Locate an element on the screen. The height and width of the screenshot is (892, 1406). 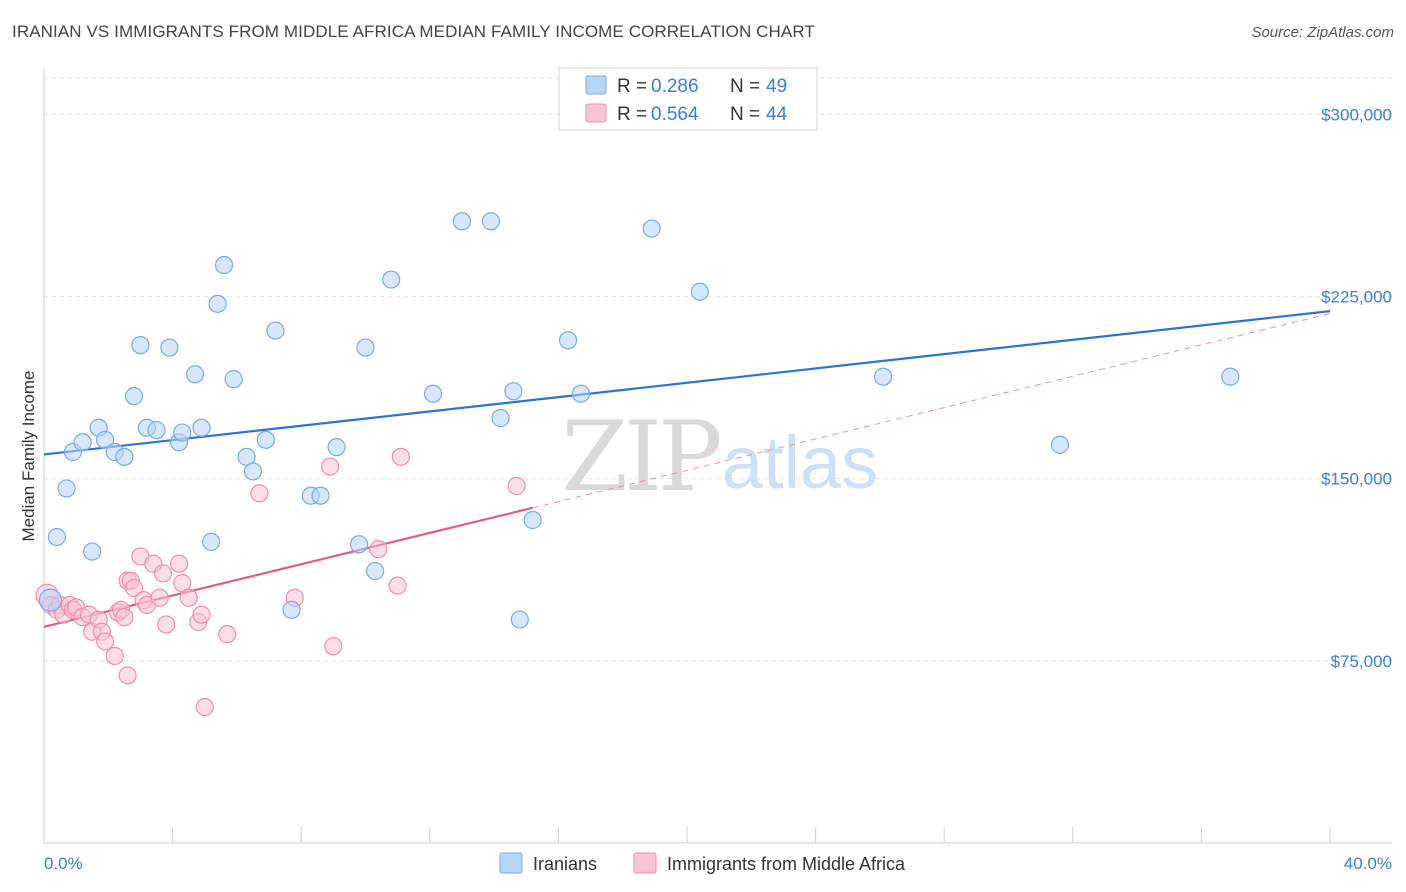
trend-line-africa-extension is located at coordinates (931, 411).